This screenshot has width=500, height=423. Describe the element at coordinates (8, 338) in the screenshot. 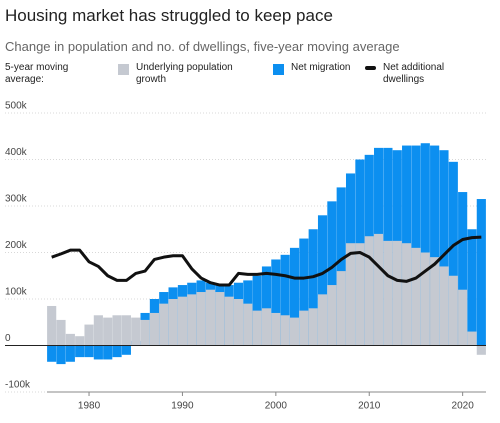

I see `y-tick-label: 0` at that location.